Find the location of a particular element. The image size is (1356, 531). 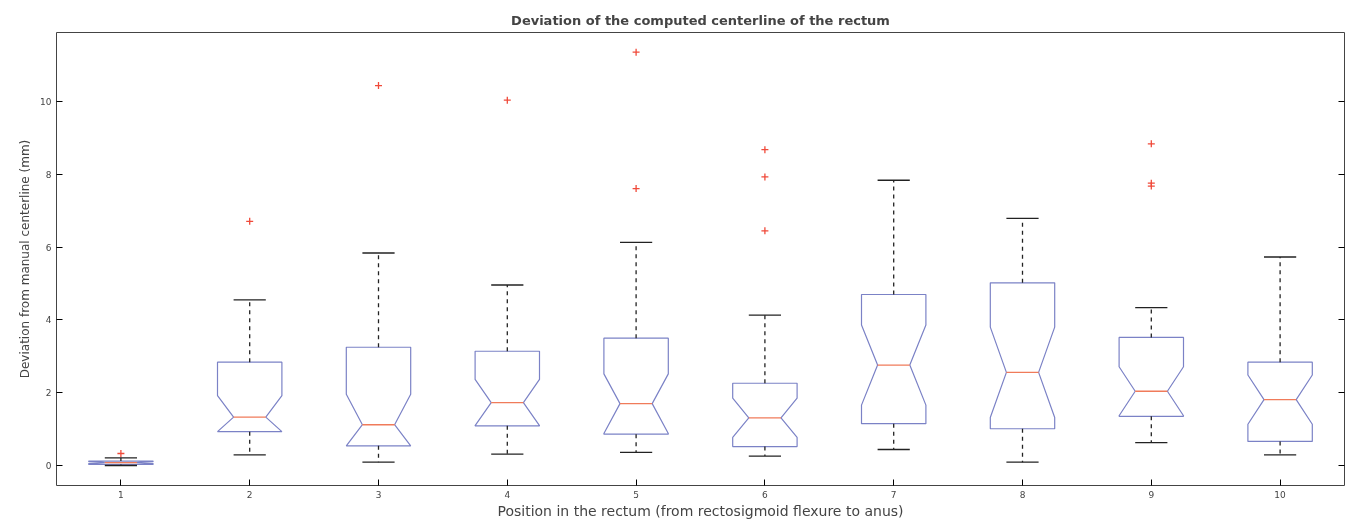

x-axis-title: Position in the rectum (from rectosigmoid flexure to anus) is located at coordinates (700, 510).